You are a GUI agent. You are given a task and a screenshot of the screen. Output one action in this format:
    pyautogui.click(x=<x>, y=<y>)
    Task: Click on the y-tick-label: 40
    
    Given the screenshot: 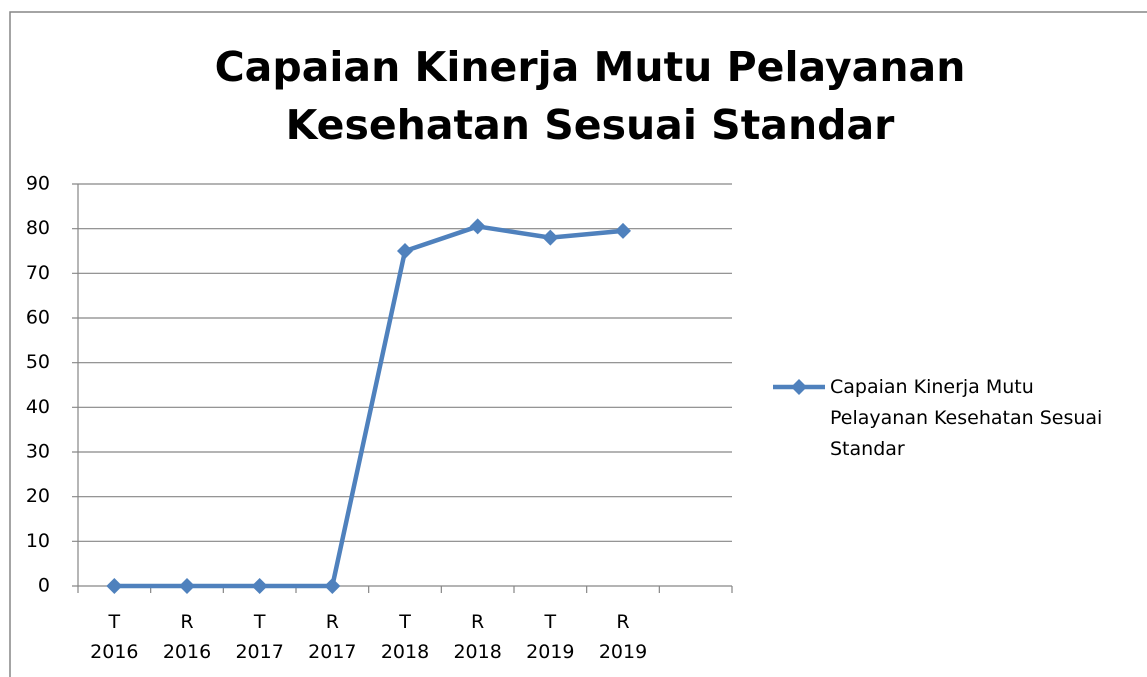 What is the action you would take?
    pyautogui.click(x=38, y=407)
    